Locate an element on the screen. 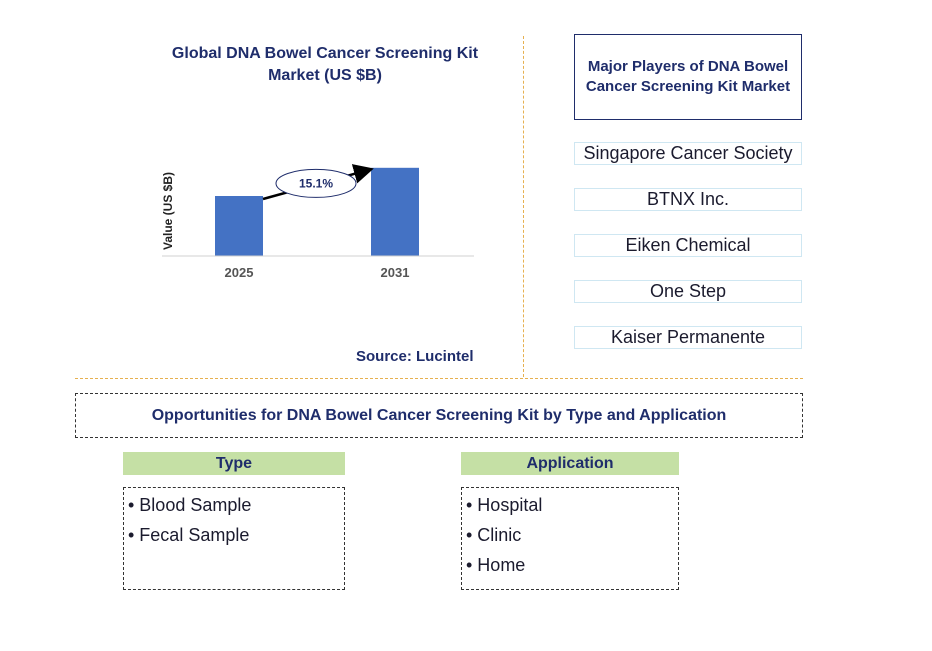  application-list: • Hospital • Clinic • Home is located at coordinates (570, 538).